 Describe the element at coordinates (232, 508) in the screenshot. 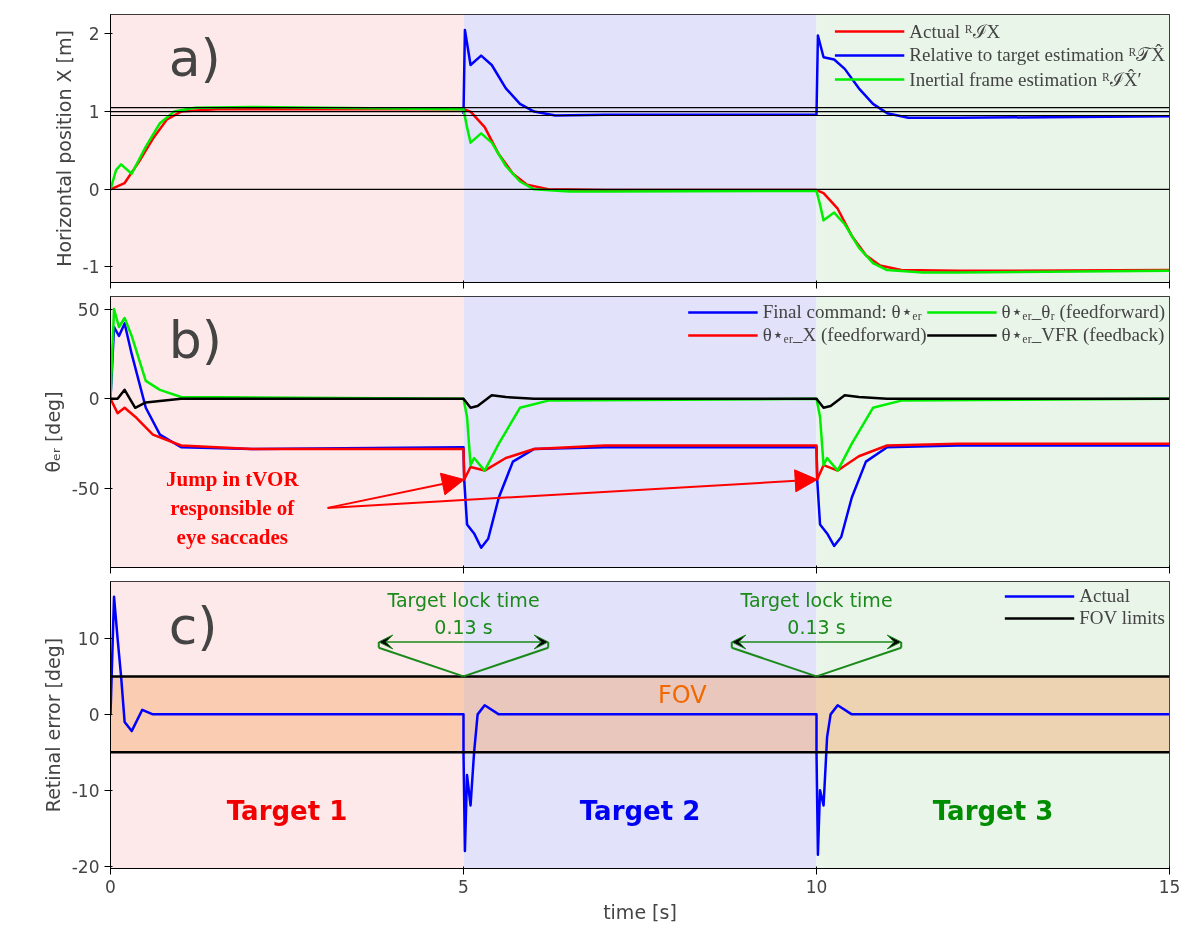

I see `annotation: Jump in tVOR responsible of eye saccades` at that location.